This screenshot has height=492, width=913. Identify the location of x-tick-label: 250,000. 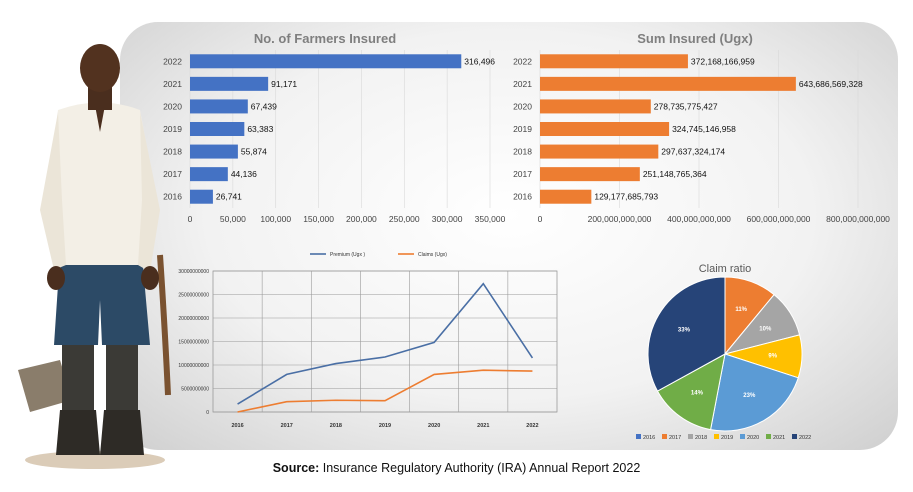
(404, 219).